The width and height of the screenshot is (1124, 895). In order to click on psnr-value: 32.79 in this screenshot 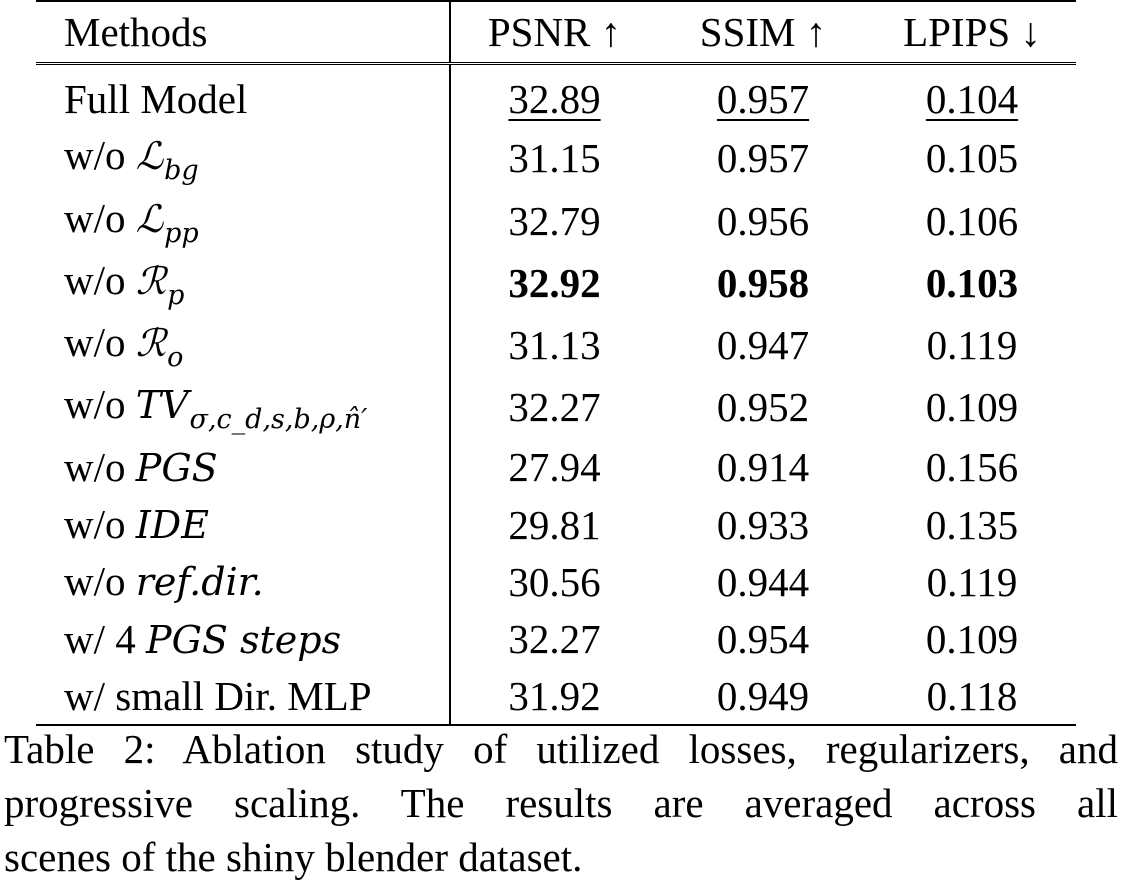, I will do `click(554, 220)`.